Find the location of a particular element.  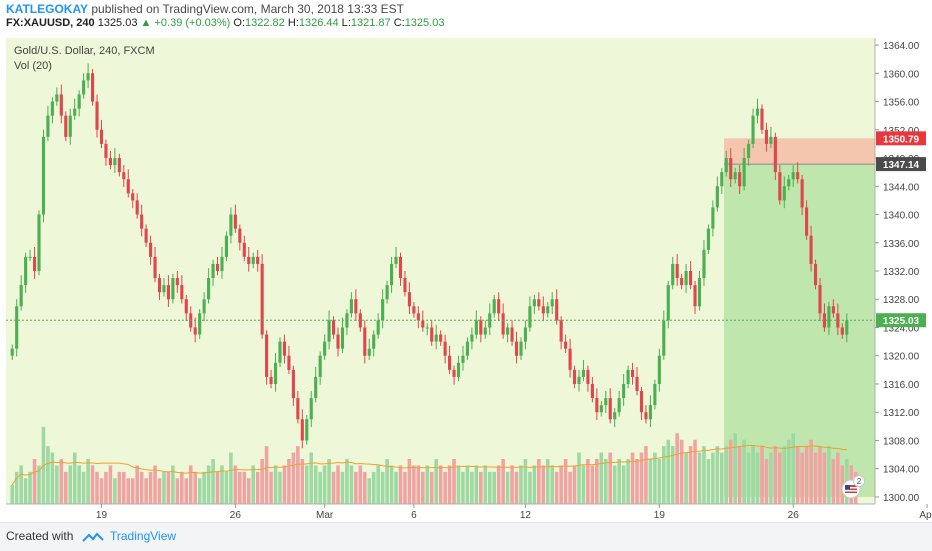

footer-bar: Created with TradingView is located at coordinates (466, 536).